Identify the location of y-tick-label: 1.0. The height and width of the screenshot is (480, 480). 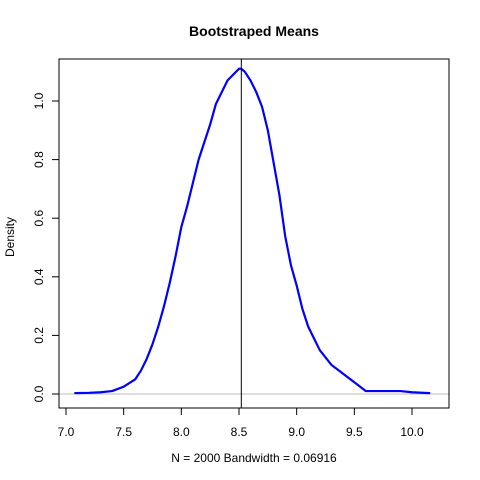
(39, 100).